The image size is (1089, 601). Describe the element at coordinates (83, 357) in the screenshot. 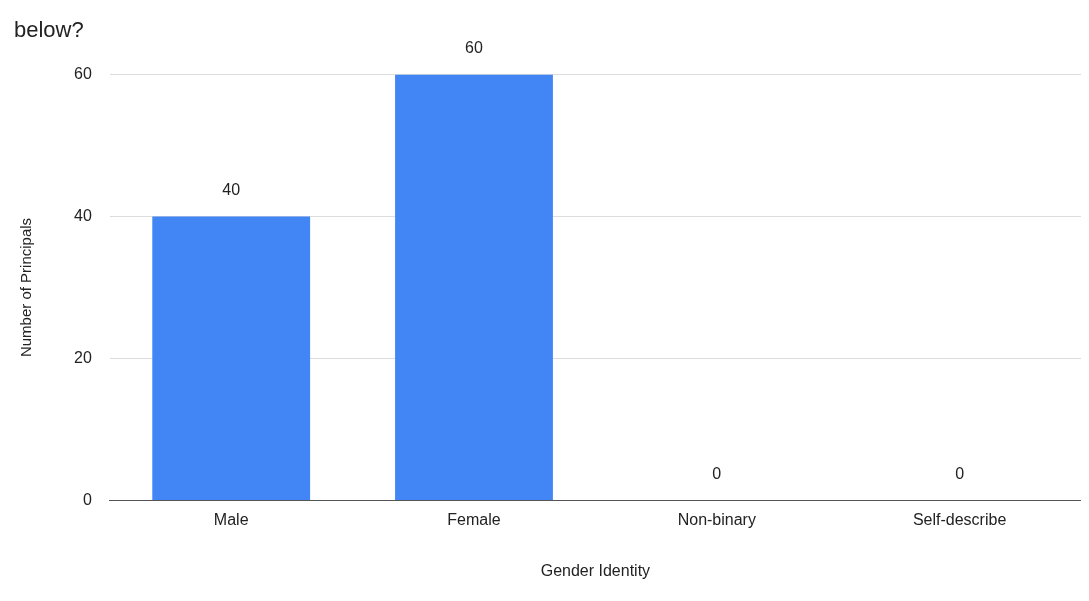

I see `y-tick-label: 20` at that location.